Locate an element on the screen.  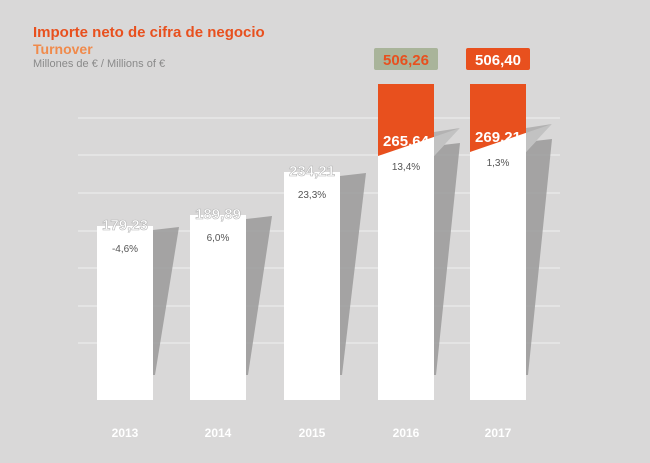
value-label-2017: 269,21 is located at coordinates (498, 137).